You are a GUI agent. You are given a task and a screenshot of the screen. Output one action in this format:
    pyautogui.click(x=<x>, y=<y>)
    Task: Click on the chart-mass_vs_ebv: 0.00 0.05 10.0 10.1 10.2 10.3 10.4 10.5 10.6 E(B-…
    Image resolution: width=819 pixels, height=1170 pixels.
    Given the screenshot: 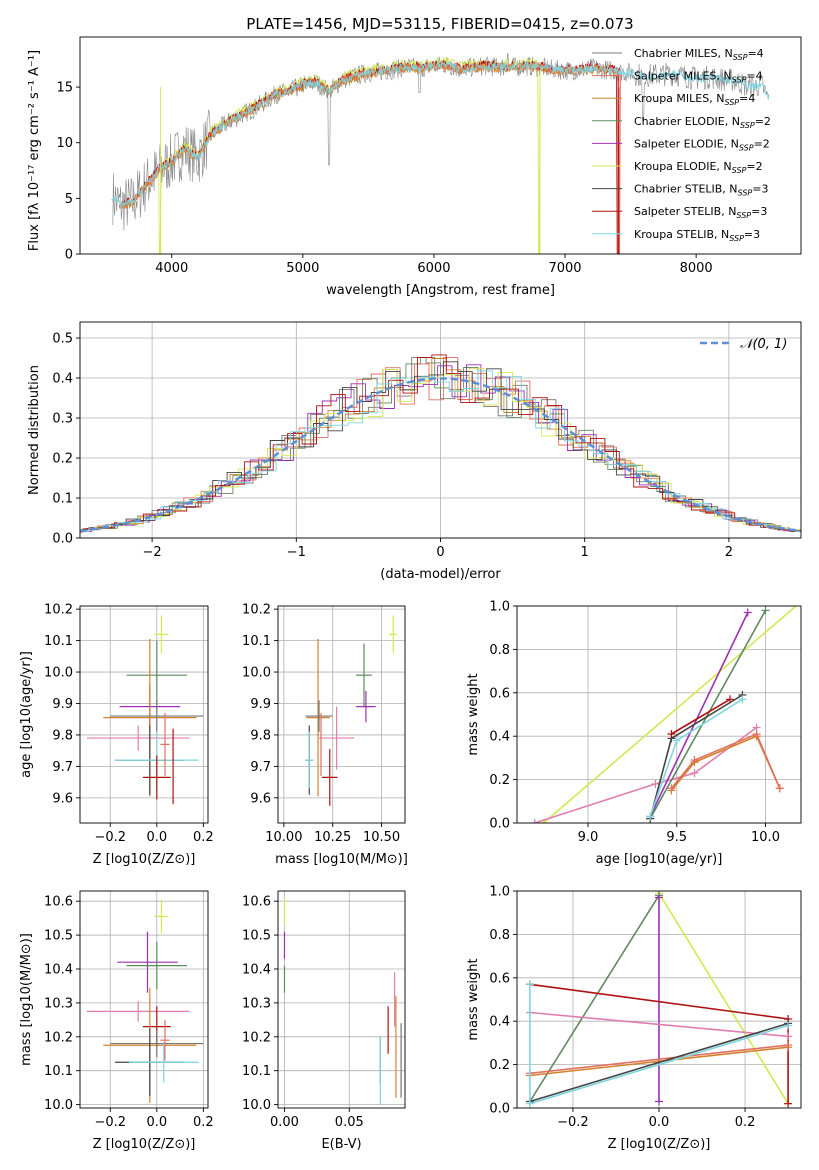 What is the action you would take?
    pyautogui.click(x=324, y=1021)
    